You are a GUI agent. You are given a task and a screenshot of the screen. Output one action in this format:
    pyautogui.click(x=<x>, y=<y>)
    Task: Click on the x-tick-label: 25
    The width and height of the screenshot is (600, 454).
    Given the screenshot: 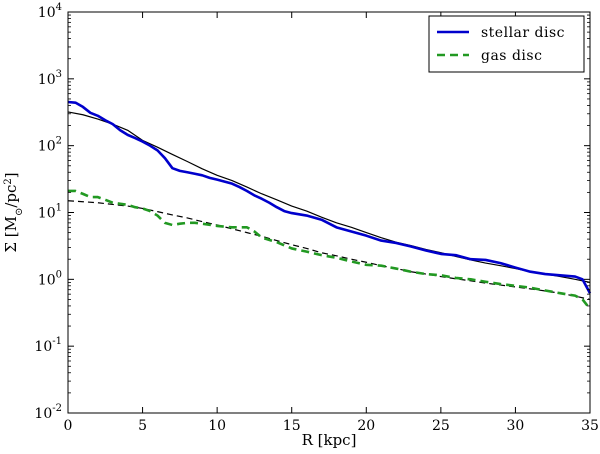 What is the action you would take?
    pyautogui.click(x=441, y=426)
    